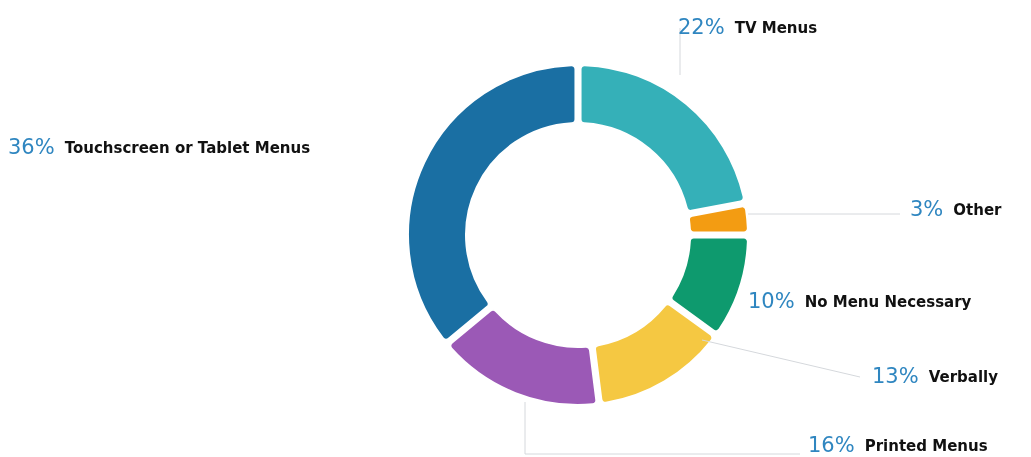 The height and width of the screenshot is (457, 1031). What do you see at coordinates (963, 376) in the screenshot?
I see `slice-label: Verbally` at bounding box center [963, 376].